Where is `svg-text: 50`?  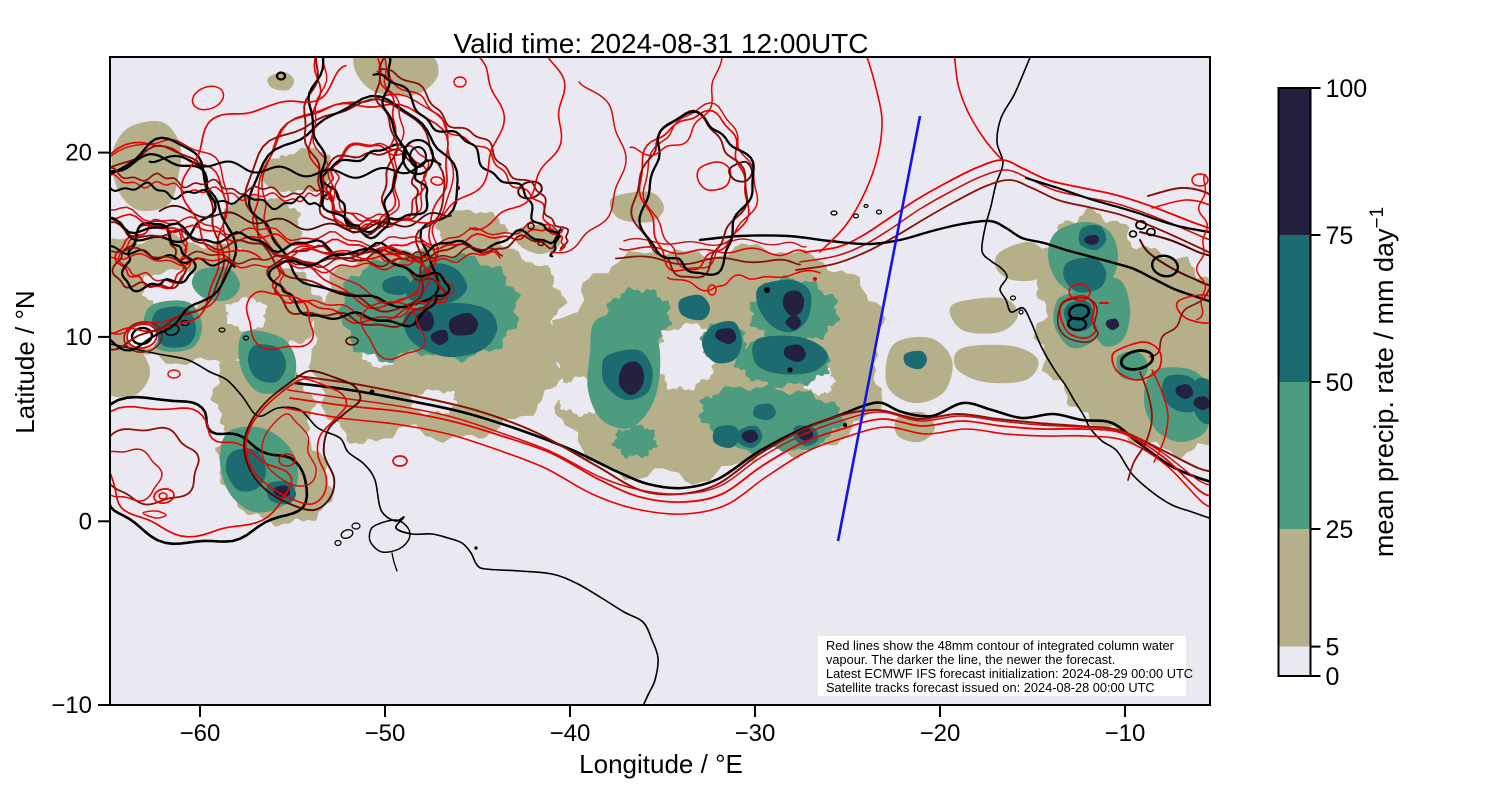 svg-text: 50 is located at coordinates (1340, 383).